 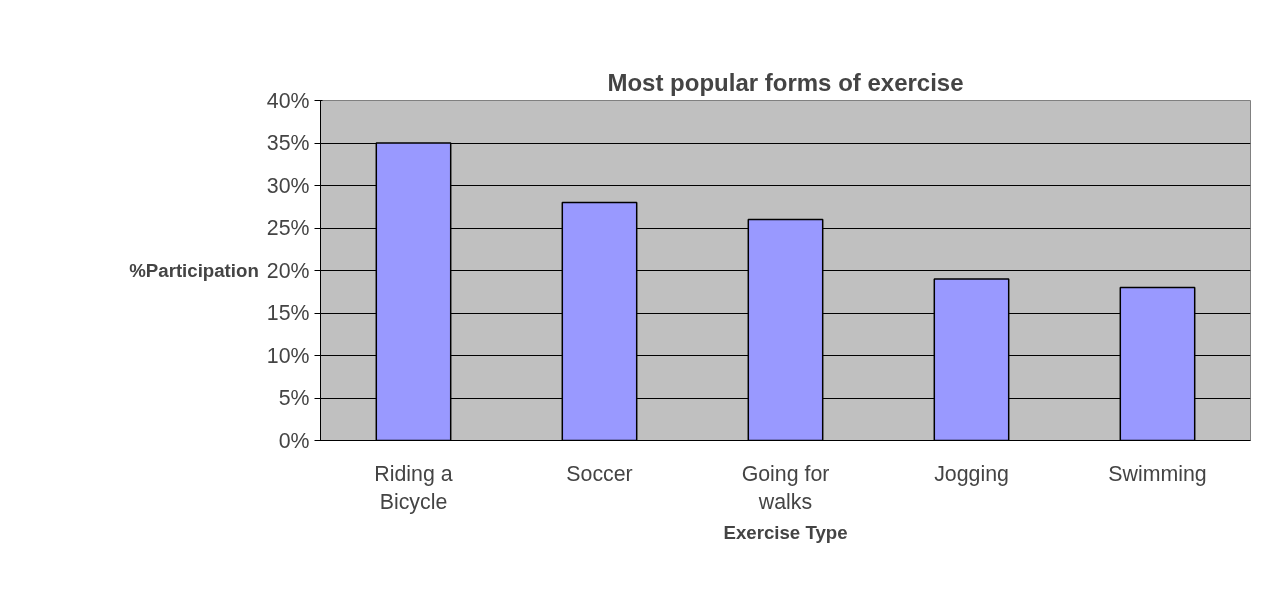 What do you see at coordinates (288, 228) in the screenshot?
I see `y-tick-label: 25%` at bounding box center [288, 228].